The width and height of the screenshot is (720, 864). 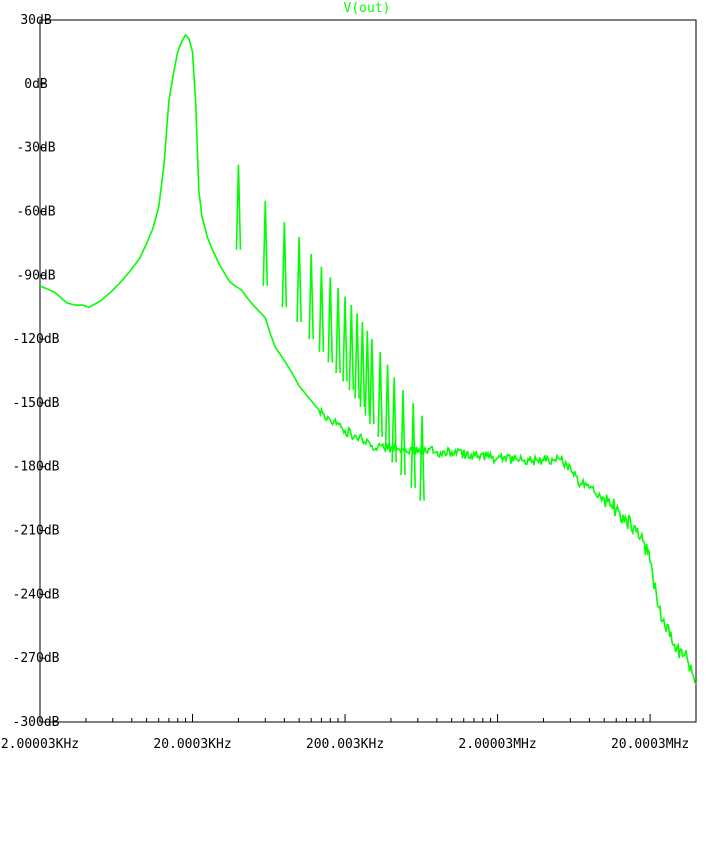 What do you see at coordinates (36, 531) in the screenshot?
I see `y-tick-label: -210dB` at bounding box center [36, 531].